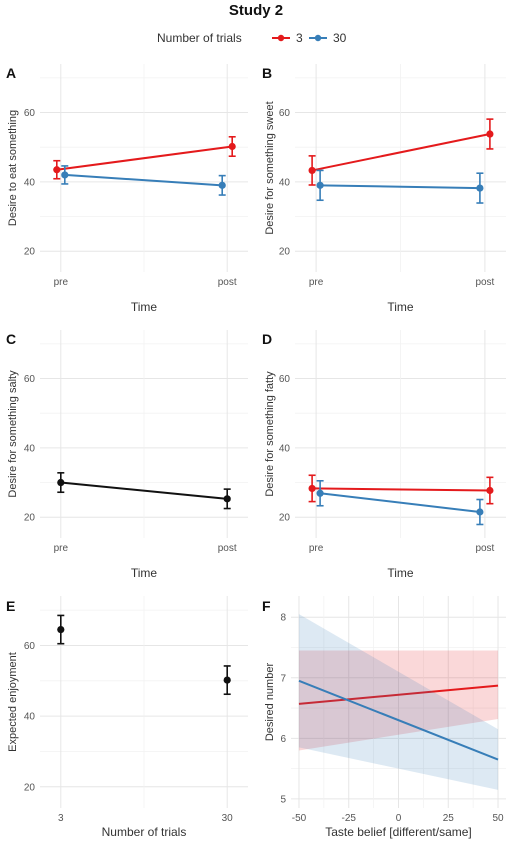 The image size is (513, 844). Describe the element at coordinates (11, 73) in the screenshot. I see `panel-letter: A` at that location.